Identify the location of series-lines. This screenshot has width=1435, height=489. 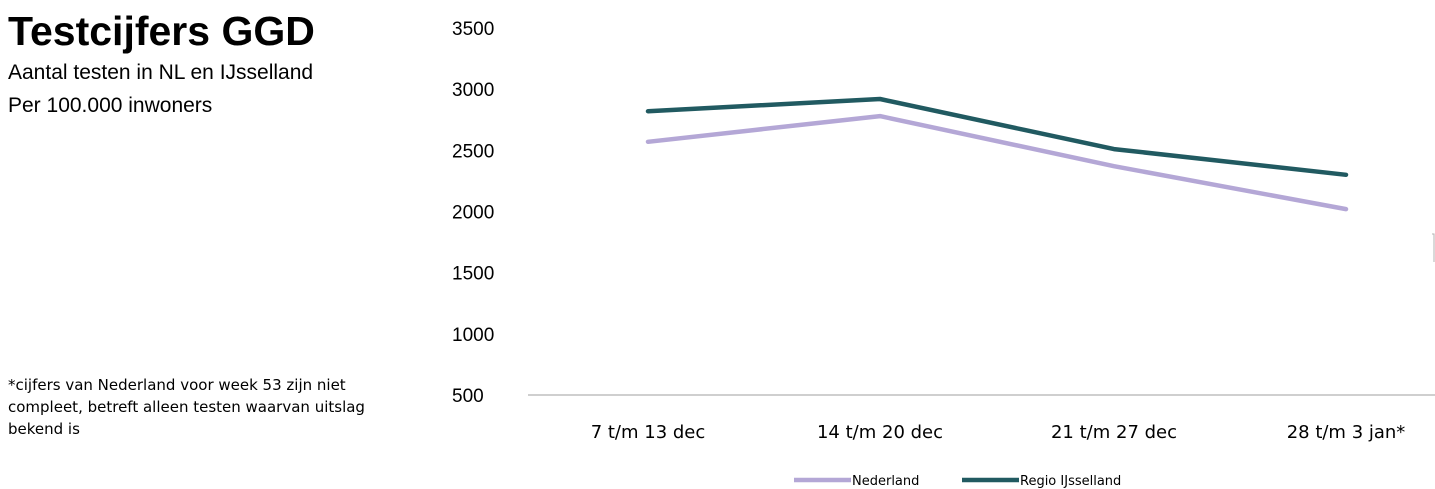
(997, 154).